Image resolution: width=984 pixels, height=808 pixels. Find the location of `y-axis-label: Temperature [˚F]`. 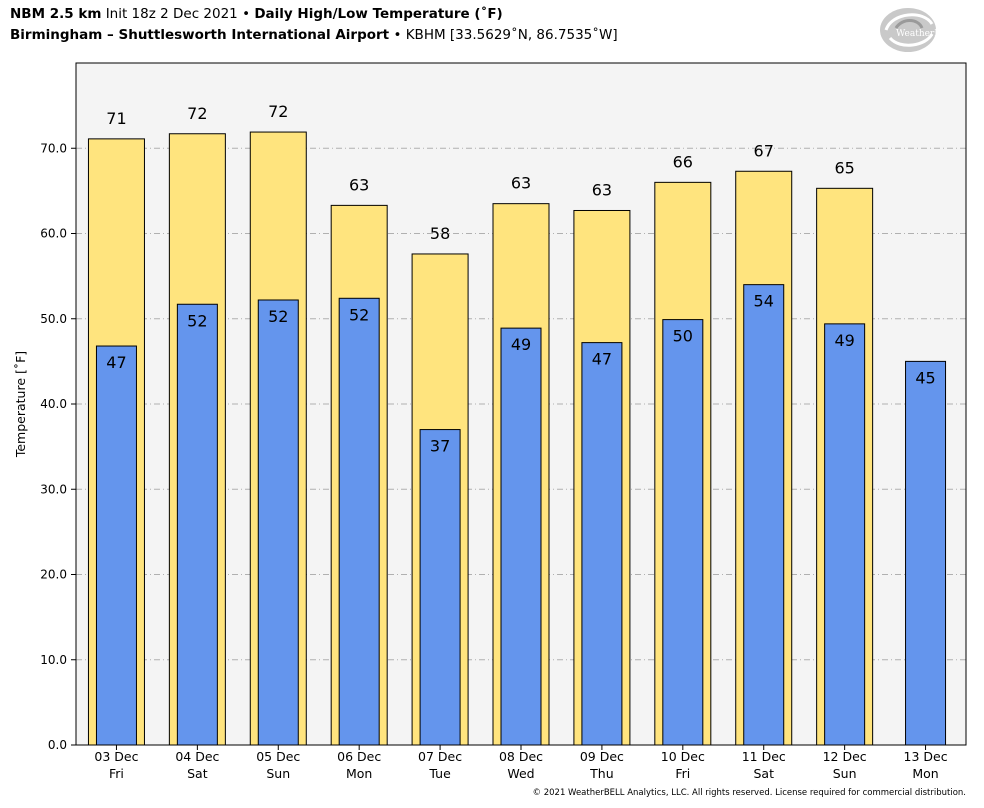

y-axis-label: Temperature [˚F] is located at coordinates (20, 404).